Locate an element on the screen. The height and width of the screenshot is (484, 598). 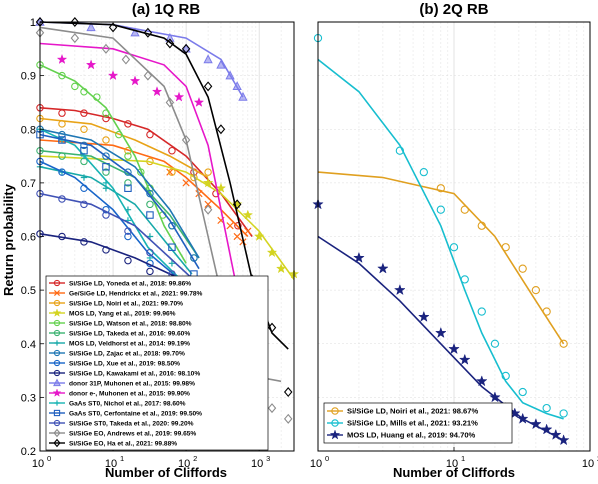
legend-entry: Si/SiGe EO, Andrews et al., 2019: 99.65% is located at coordinates (122, 433).